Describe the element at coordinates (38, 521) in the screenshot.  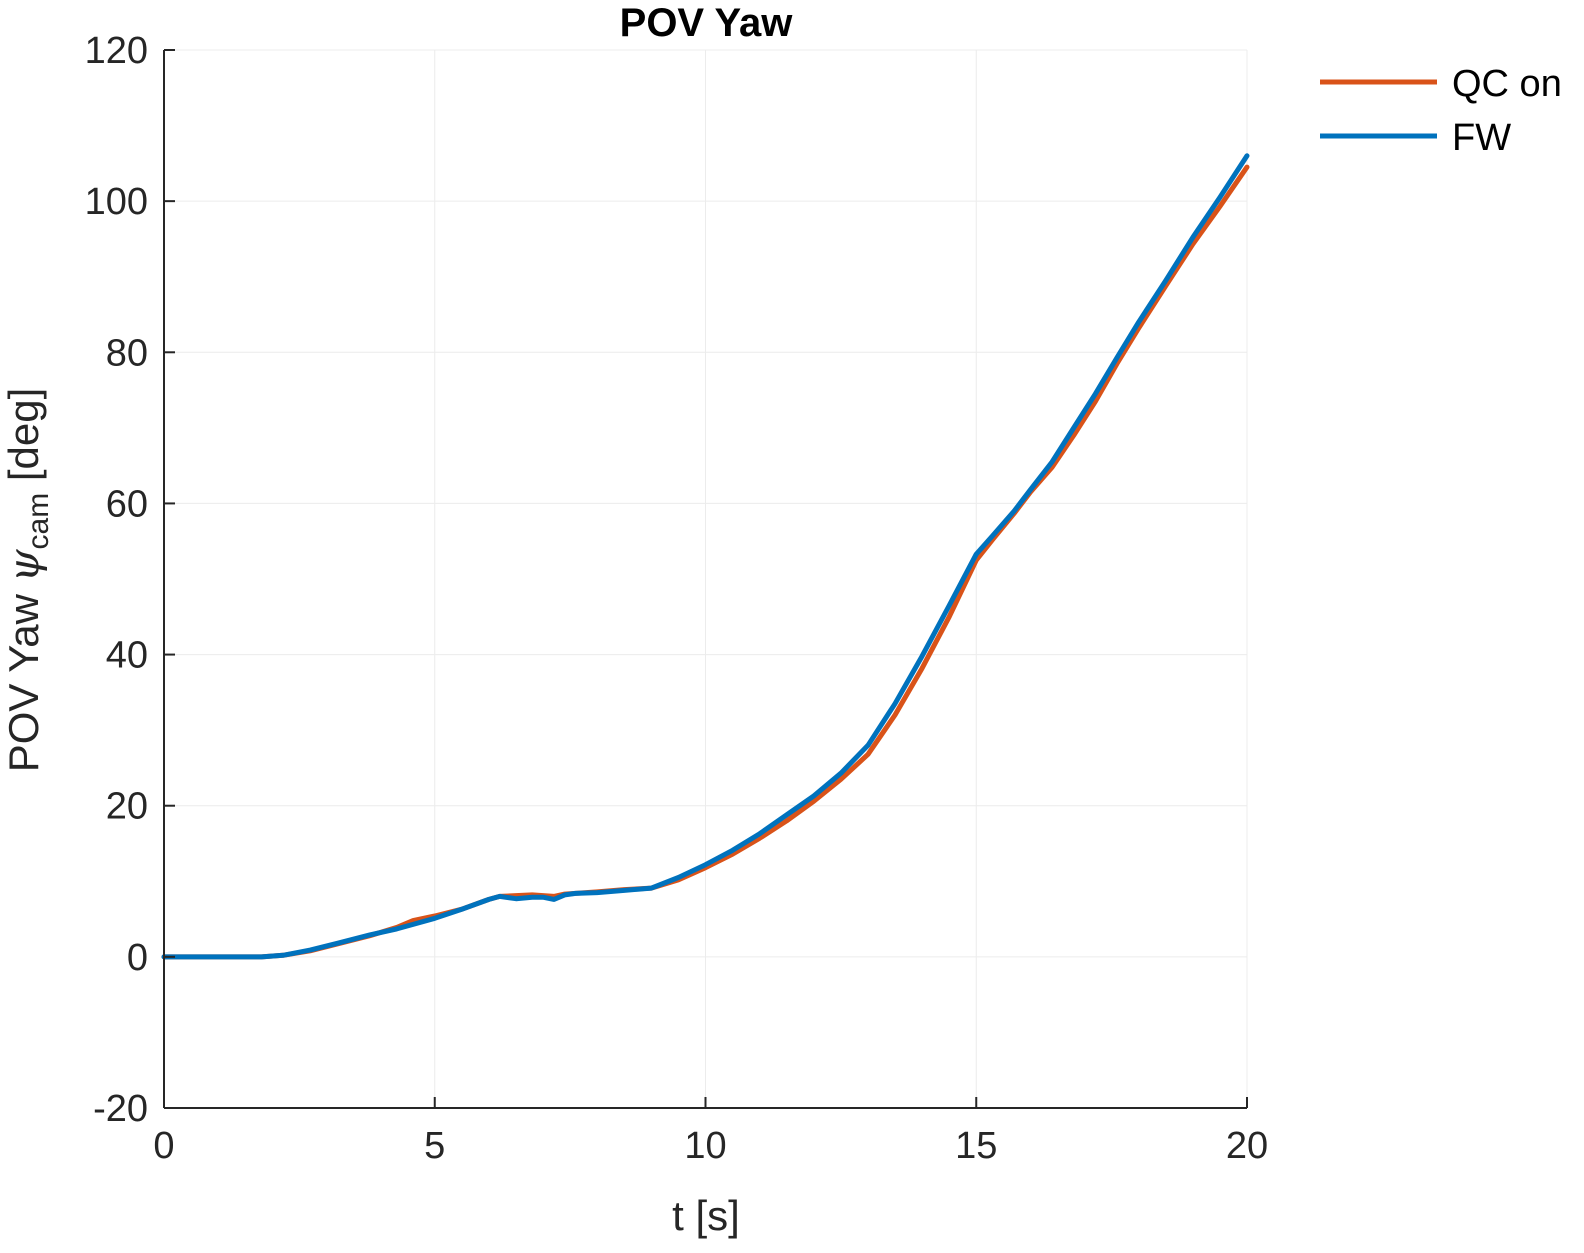
I see `y-axis-title-subscript: cam` at that location.